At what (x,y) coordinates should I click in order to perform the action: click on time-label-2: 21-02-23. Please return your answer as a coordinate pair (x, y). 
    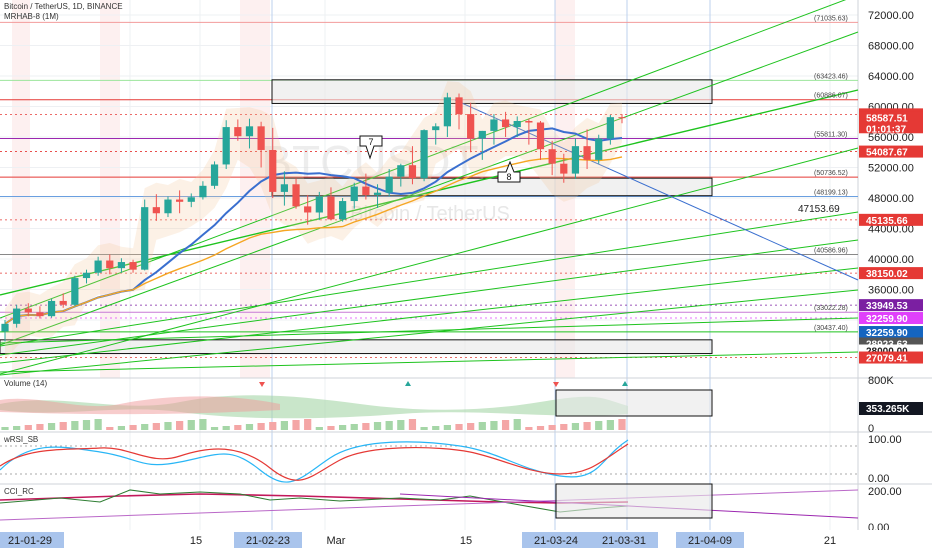
    Looking at the image, I should click on (268, 541).